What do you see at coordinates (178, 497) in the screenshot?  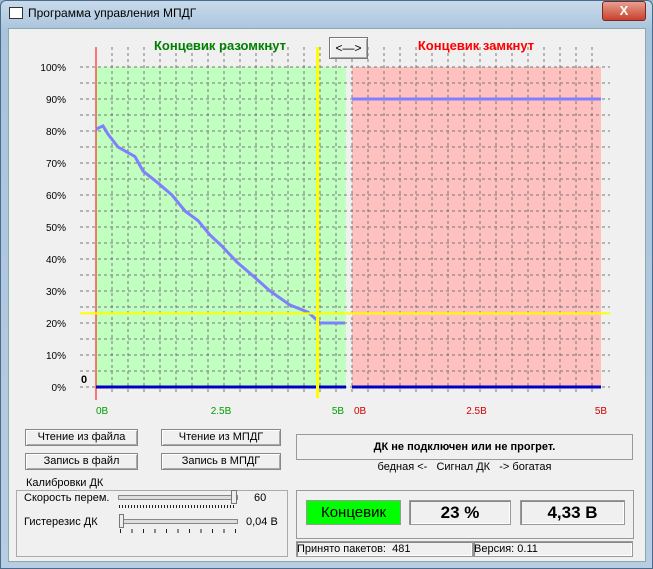 I see `speed-slider` at bounding box center [178, 497].